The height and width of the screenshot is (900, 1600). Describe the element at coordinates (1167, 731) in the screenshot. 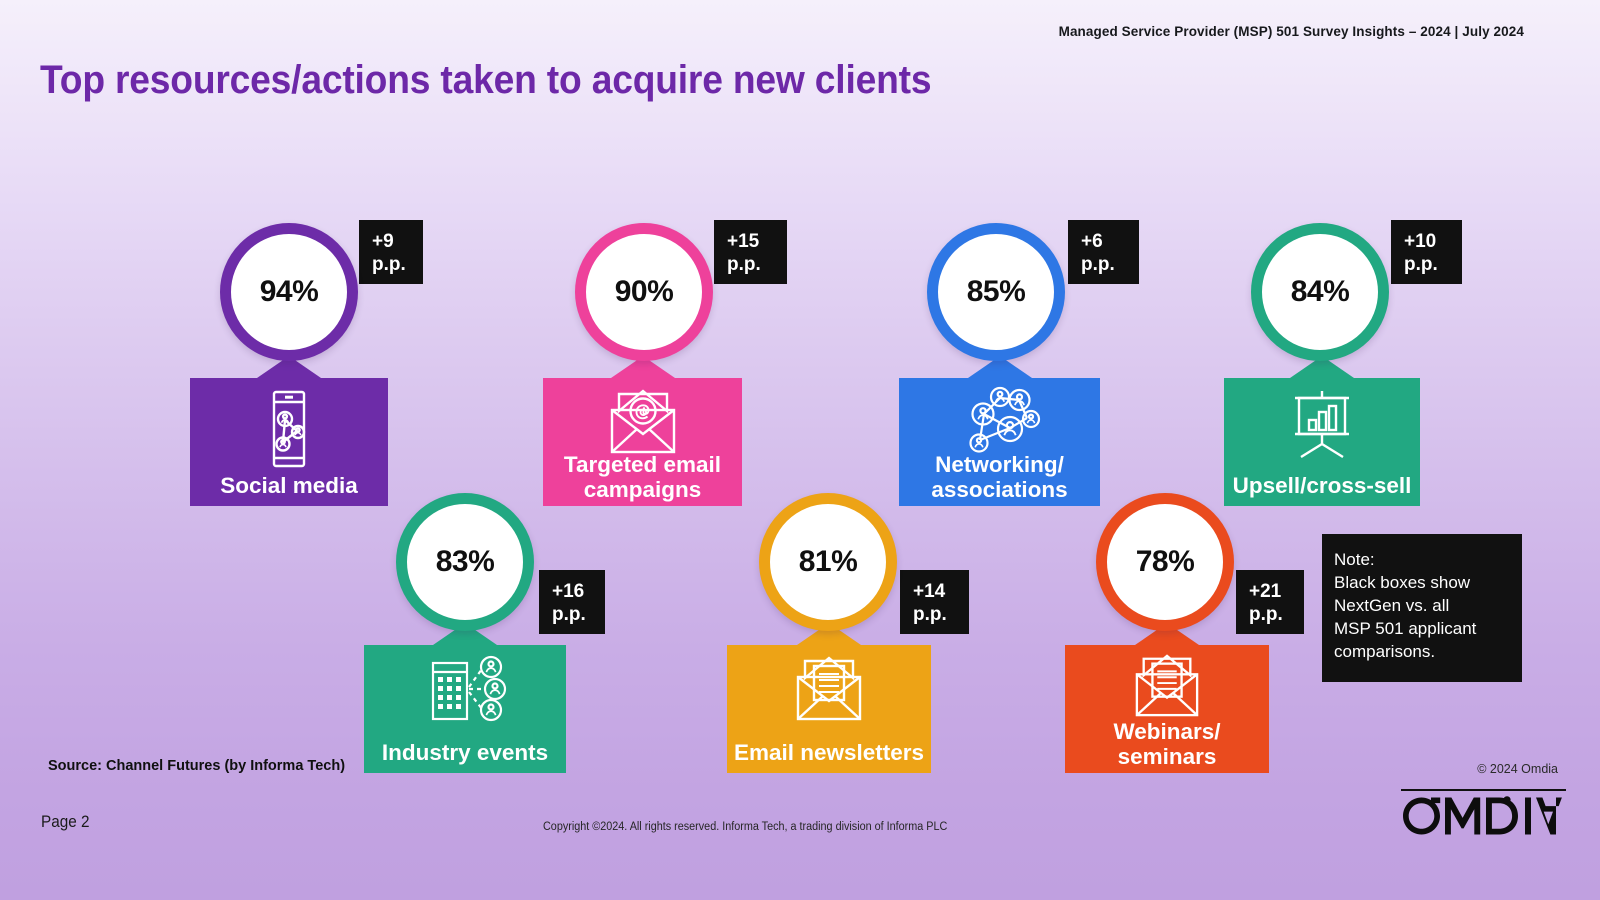

I see `label-line-1: Webinars/` at that location.